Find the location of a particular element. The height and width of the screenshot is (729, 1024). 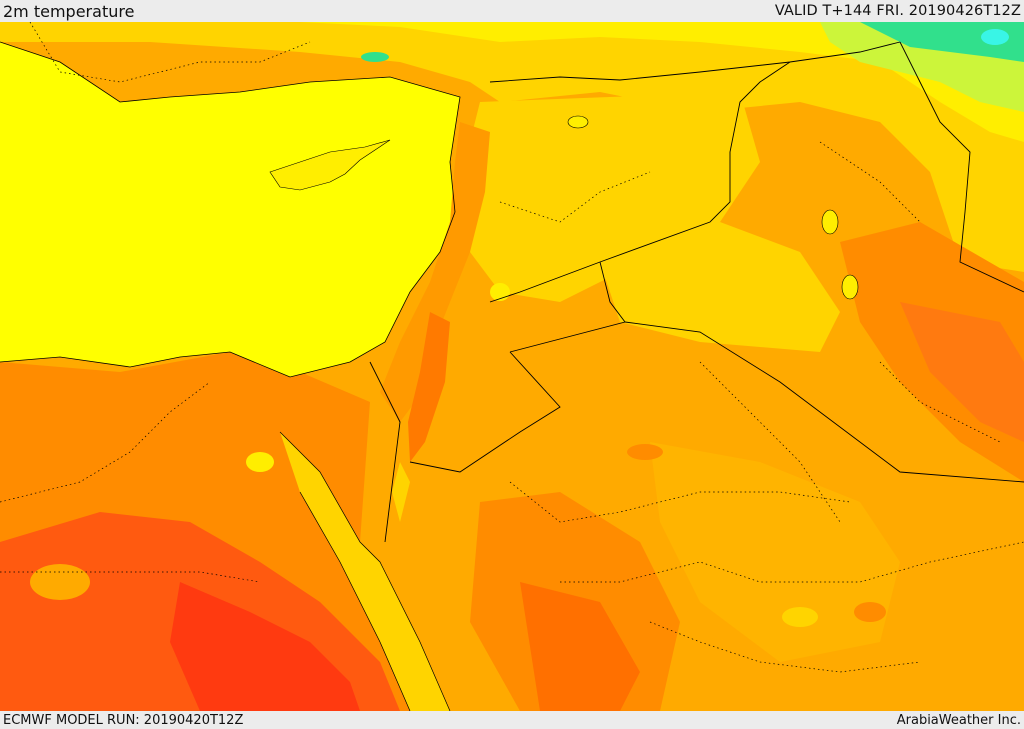

cooler-patch is located at coordinates (60, 582).